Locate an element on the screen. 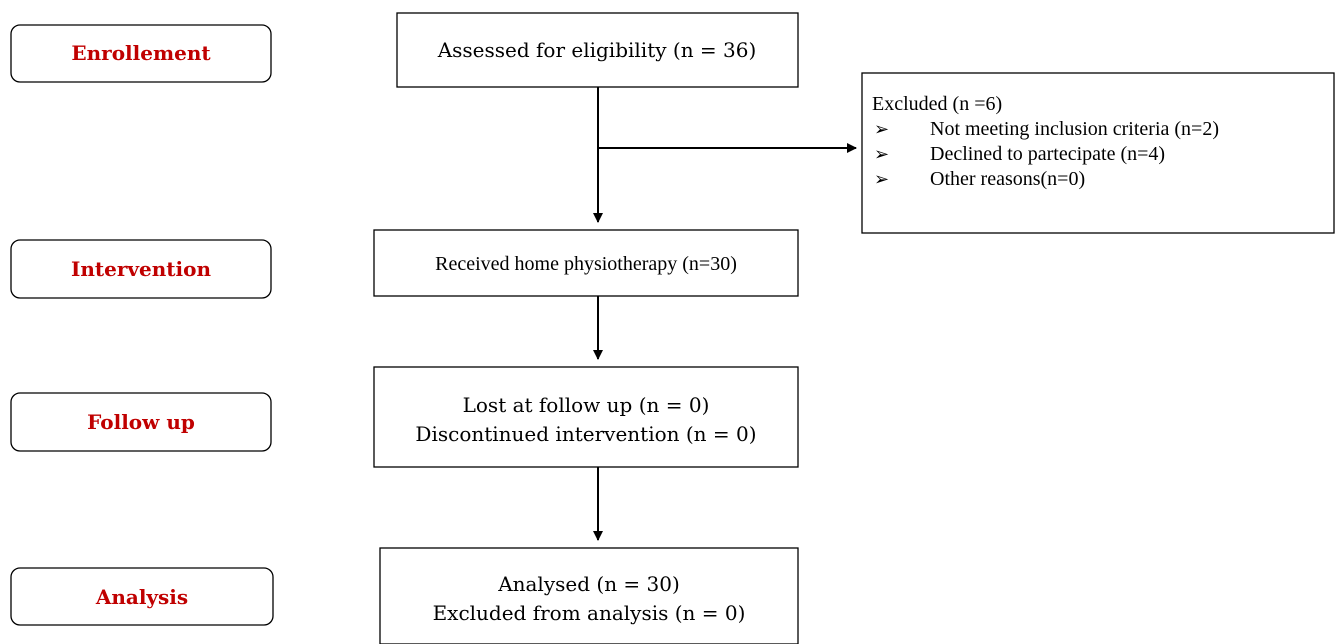 This screenshot has width=1335, height=644. node-text: Analysed (n = 30) is located at coordinates (588, 584).